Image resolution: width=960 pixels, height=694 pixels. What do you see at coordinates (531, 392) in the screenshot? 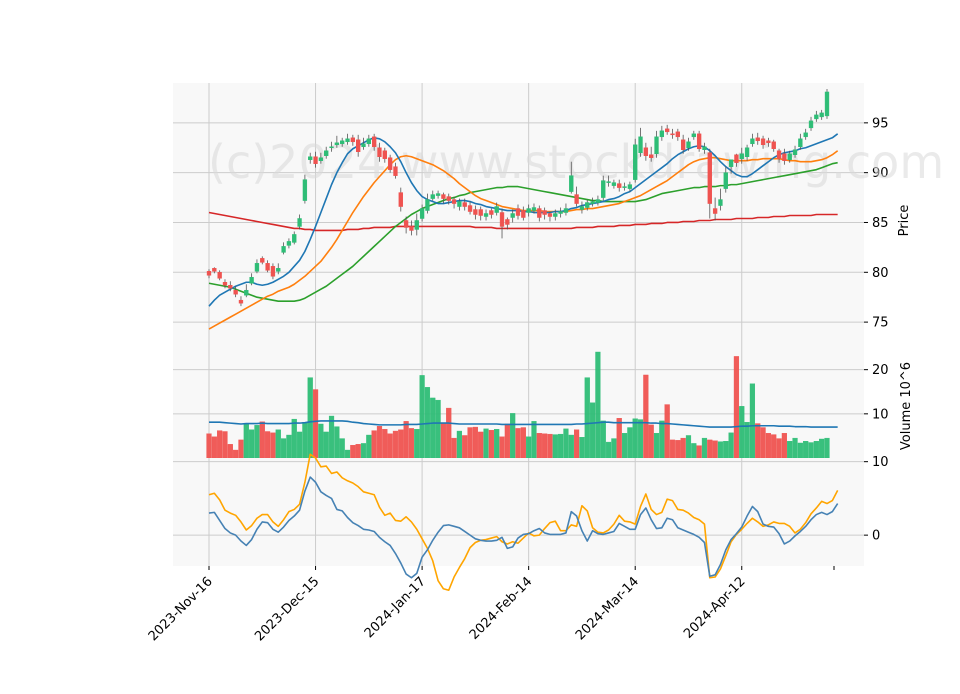
I see `volume-y-axis: 10 20` at bounding box center [531, 392].